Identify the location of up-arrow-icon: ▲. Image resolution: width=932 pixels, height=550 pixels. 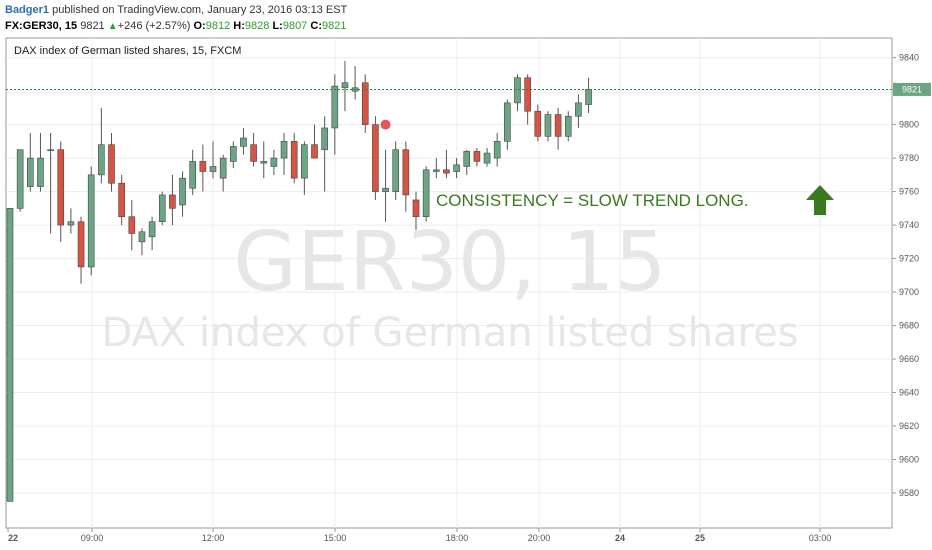
(112, 26).